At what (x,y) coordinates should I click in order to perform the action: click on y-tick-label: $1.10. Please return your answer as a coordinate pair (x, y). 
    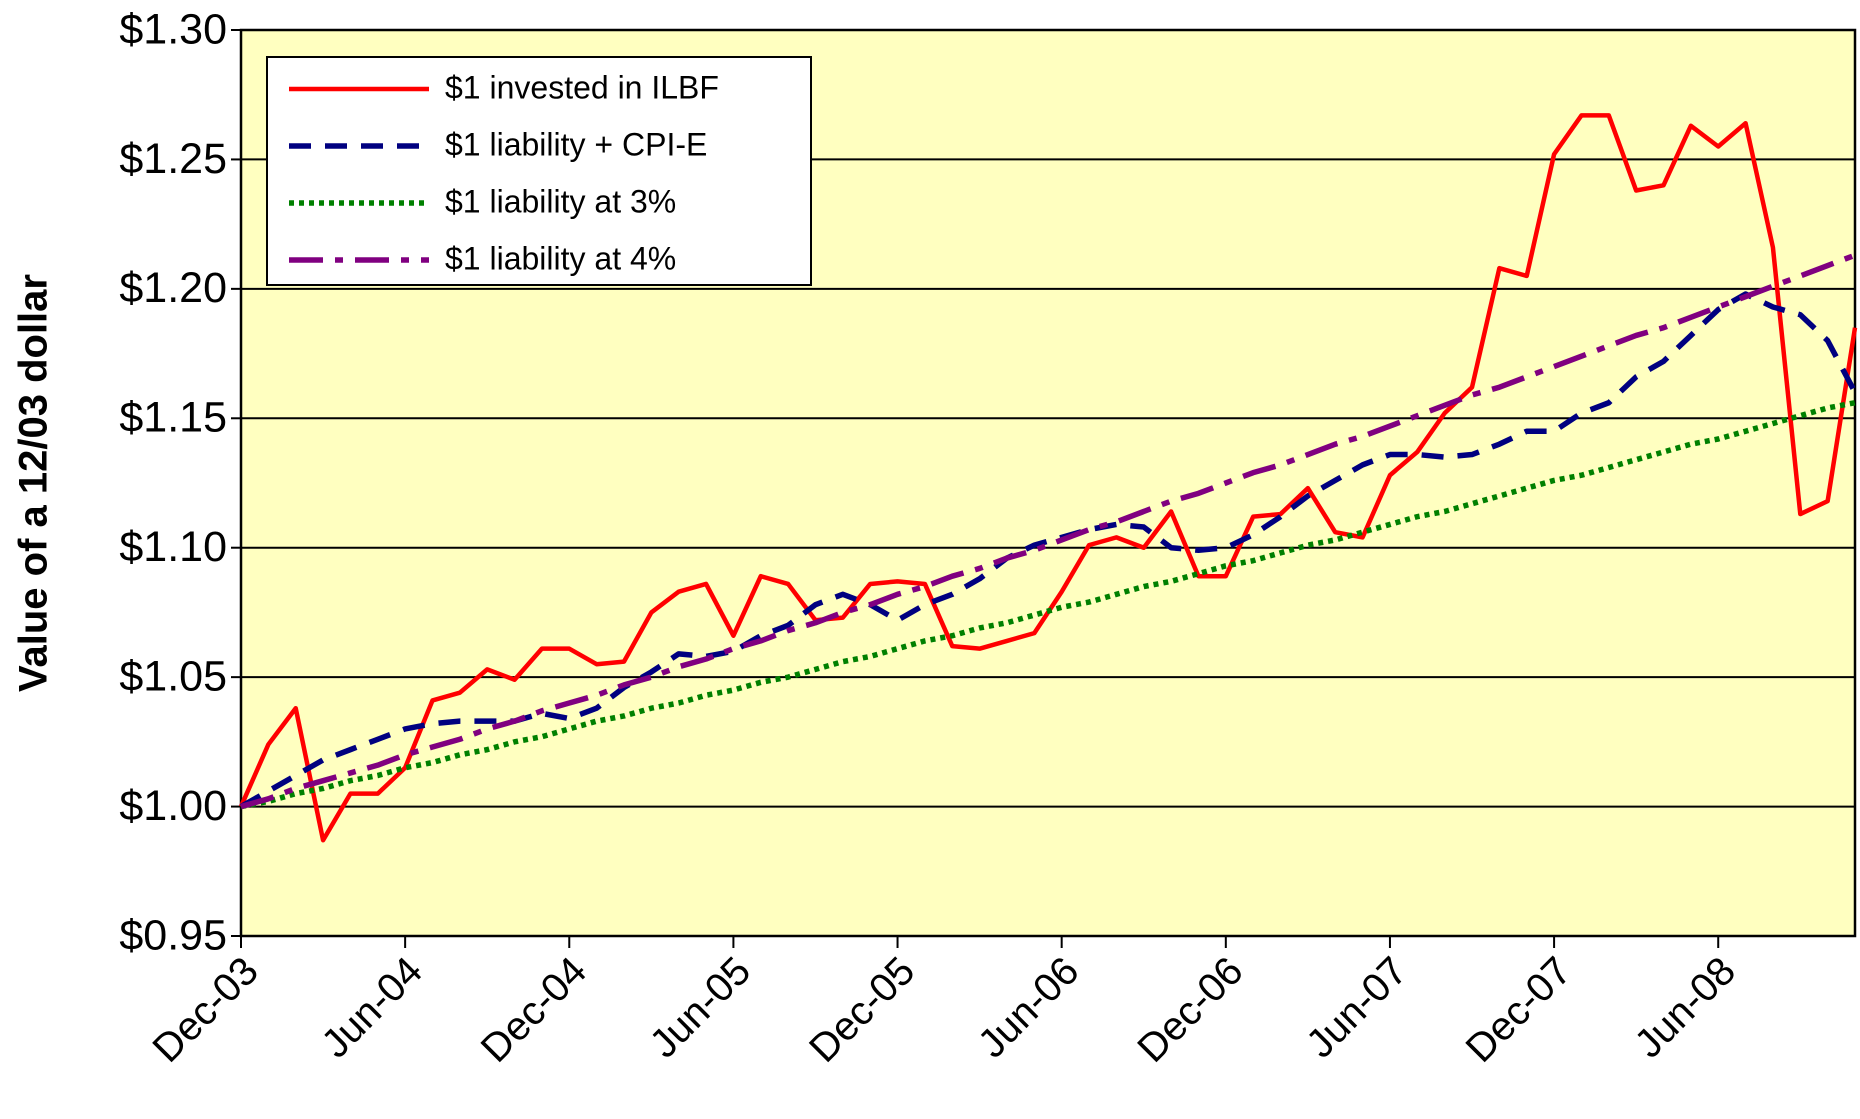
    Looking at the image, I should click on (173, 547).